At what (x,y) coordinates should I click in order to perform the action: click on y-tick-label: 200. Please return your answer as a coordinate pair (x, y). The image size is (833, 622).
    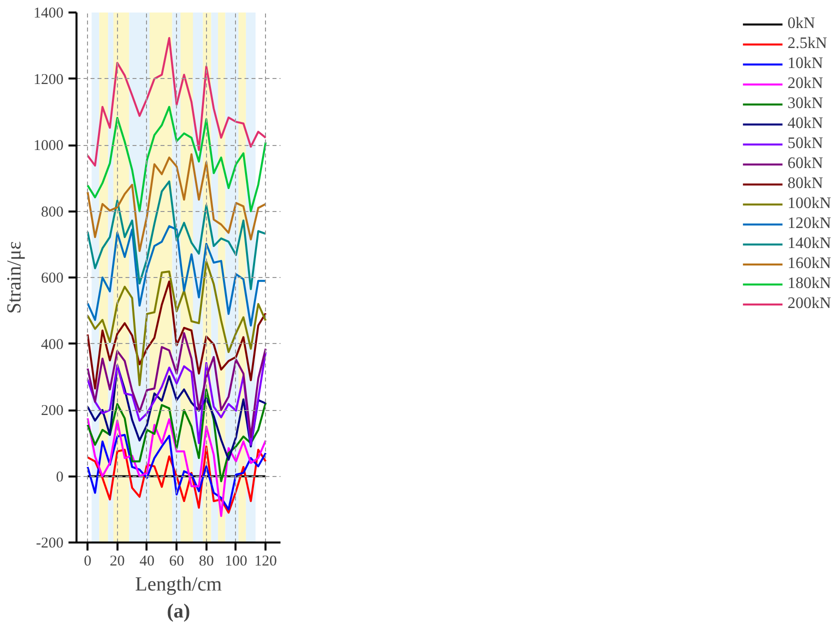
    Looking at the image, I should click on (52, 411).